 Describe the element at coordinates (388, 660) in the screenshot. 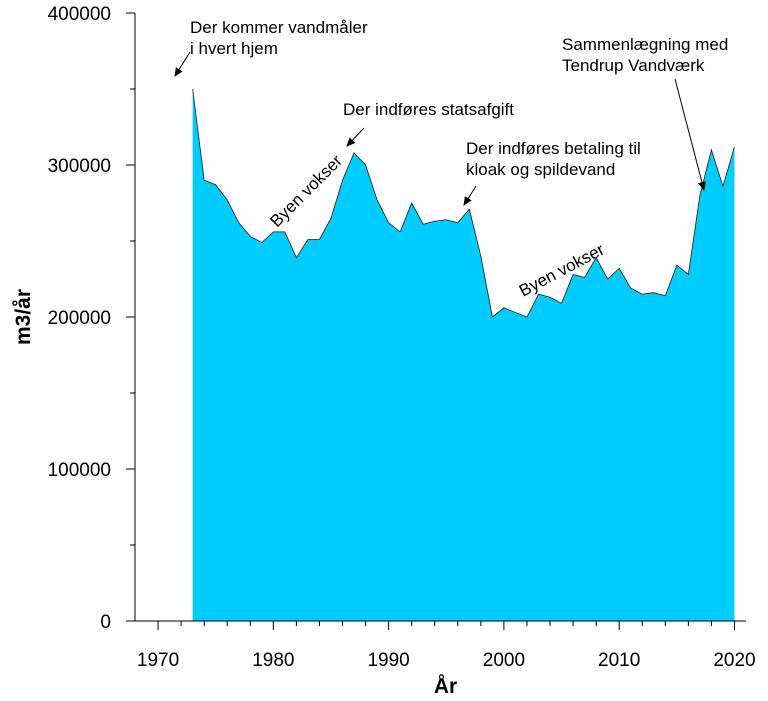

I see `x-tick-label: 1990` at that location.